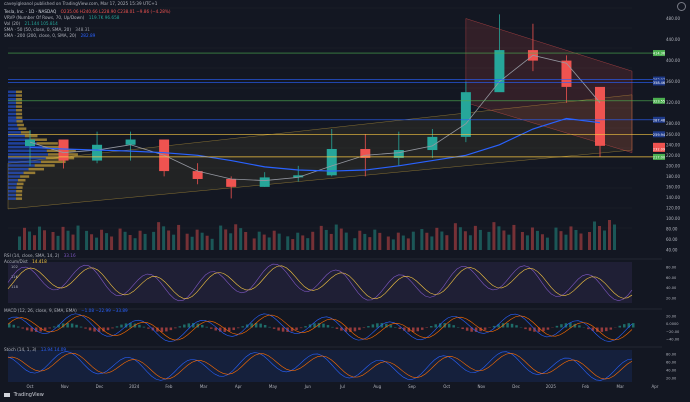 The width and height of the screenshot is (690, 402). I want to click on macd-line-main, so click(320, 327).